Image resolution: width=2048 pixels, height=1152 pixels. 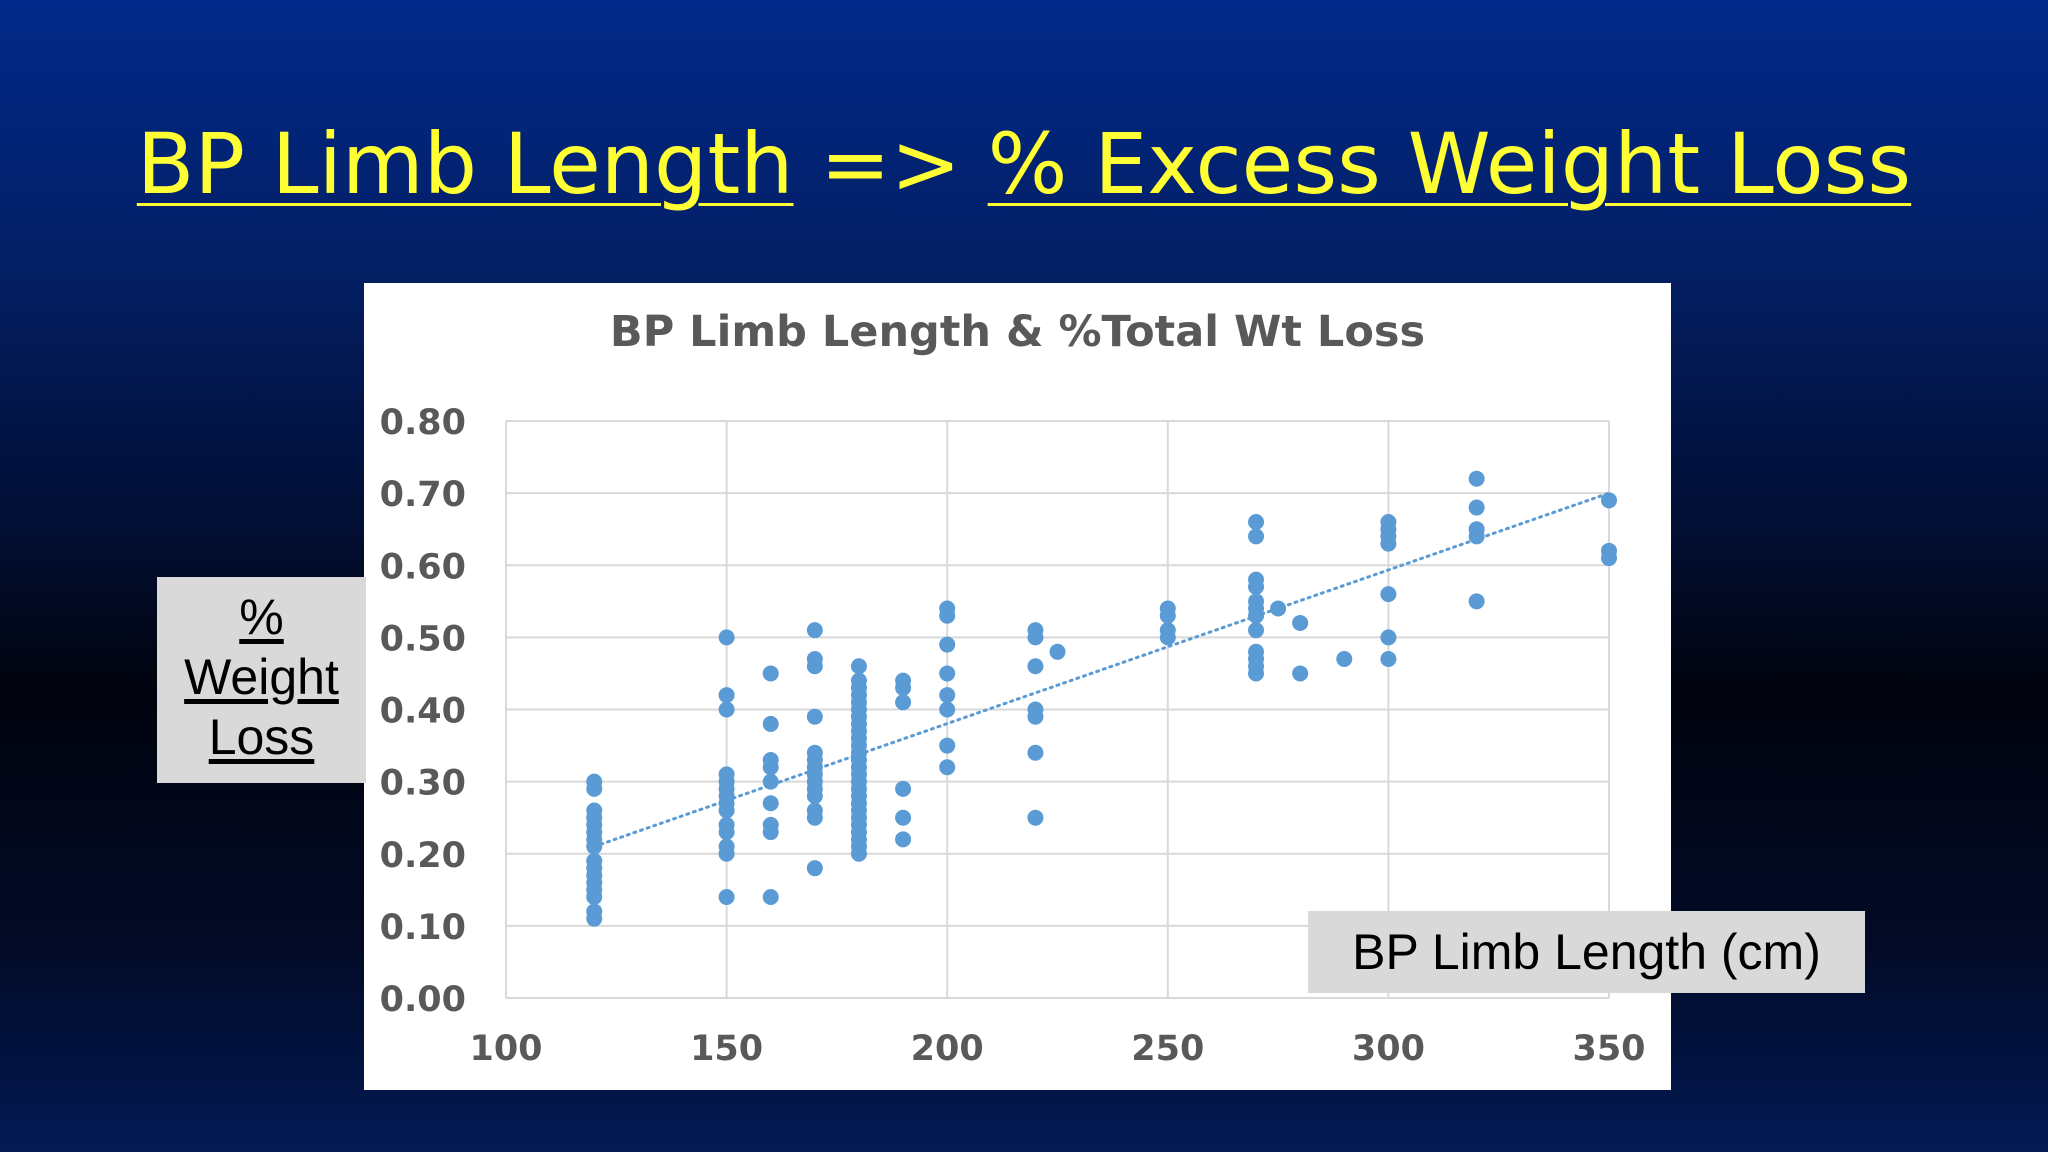 I want to click on x-tick-label: 300, so click(x=1388, y=1049).